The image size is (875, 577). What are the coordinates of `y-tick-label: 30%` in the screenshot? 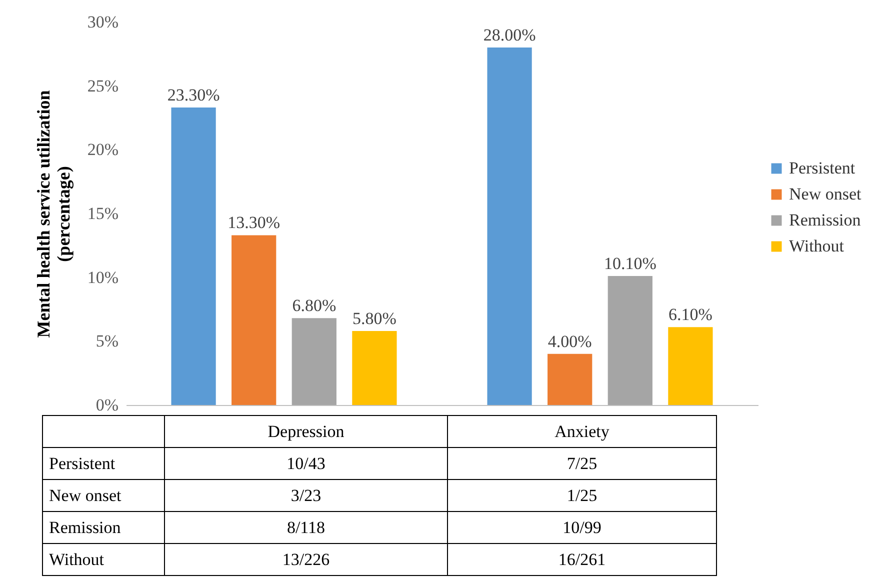 It's located at (102, 22).